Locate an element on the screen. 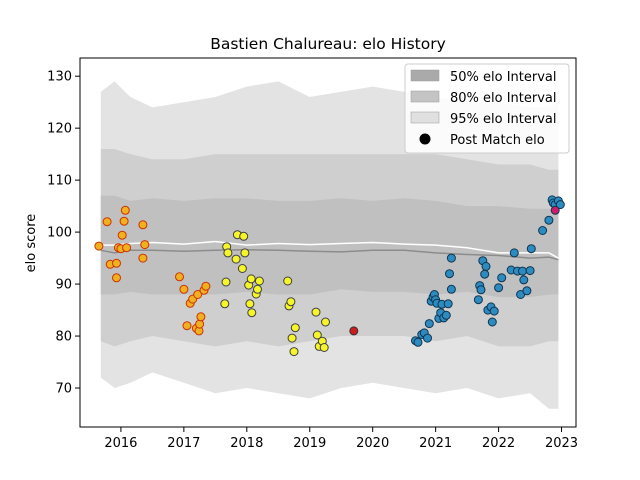 The image size is (640, 480). y-tick-label: 120 is located at coordinates (59, 129).